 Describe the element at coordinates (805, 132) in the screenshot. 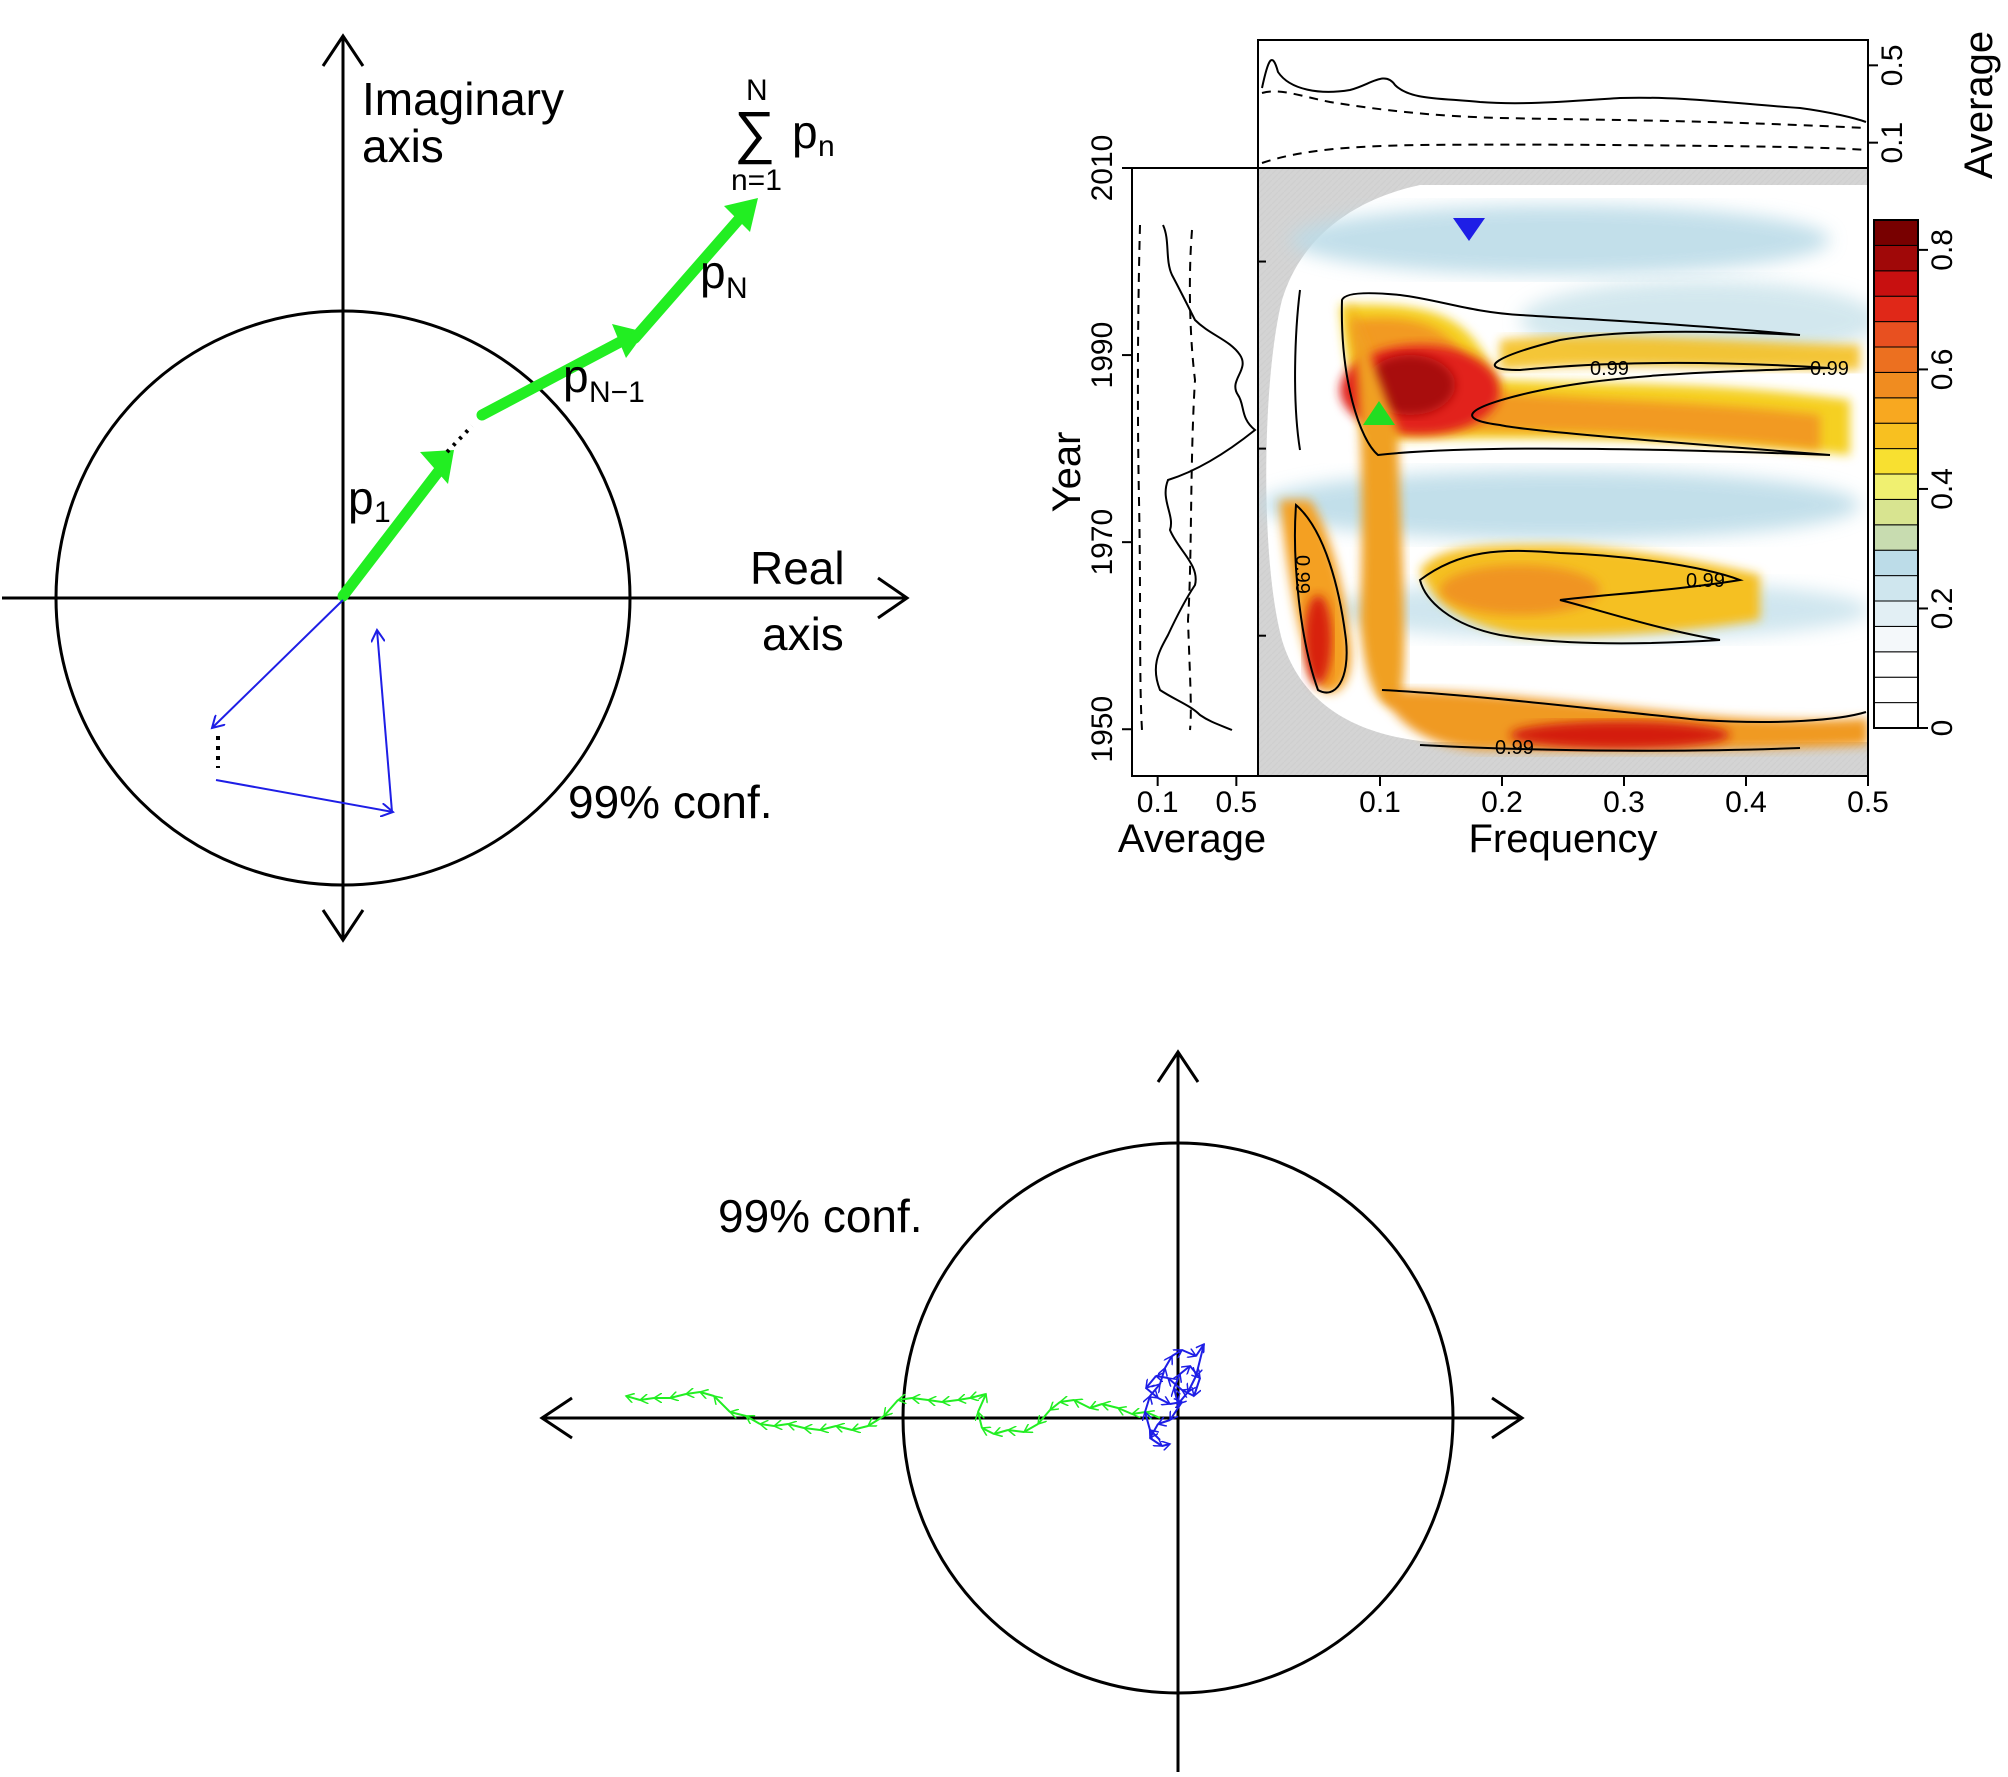

I see `sum-term: p` at that location.